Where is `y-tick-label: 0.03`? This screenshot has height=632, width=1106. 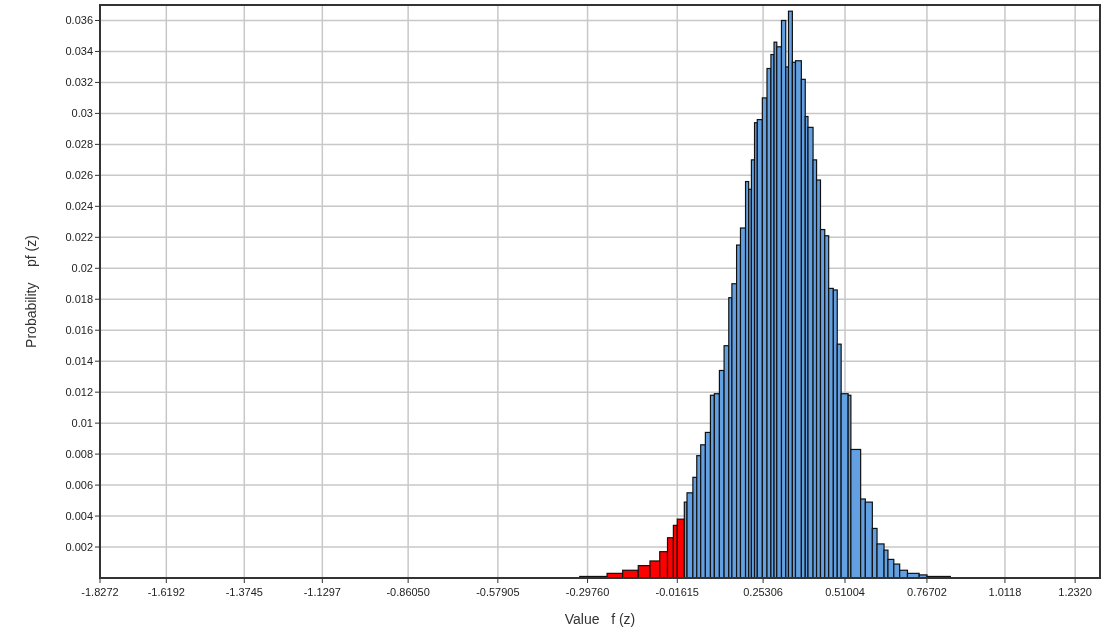 y-tick-label: 0.03 is located at coordinates (82, 113).